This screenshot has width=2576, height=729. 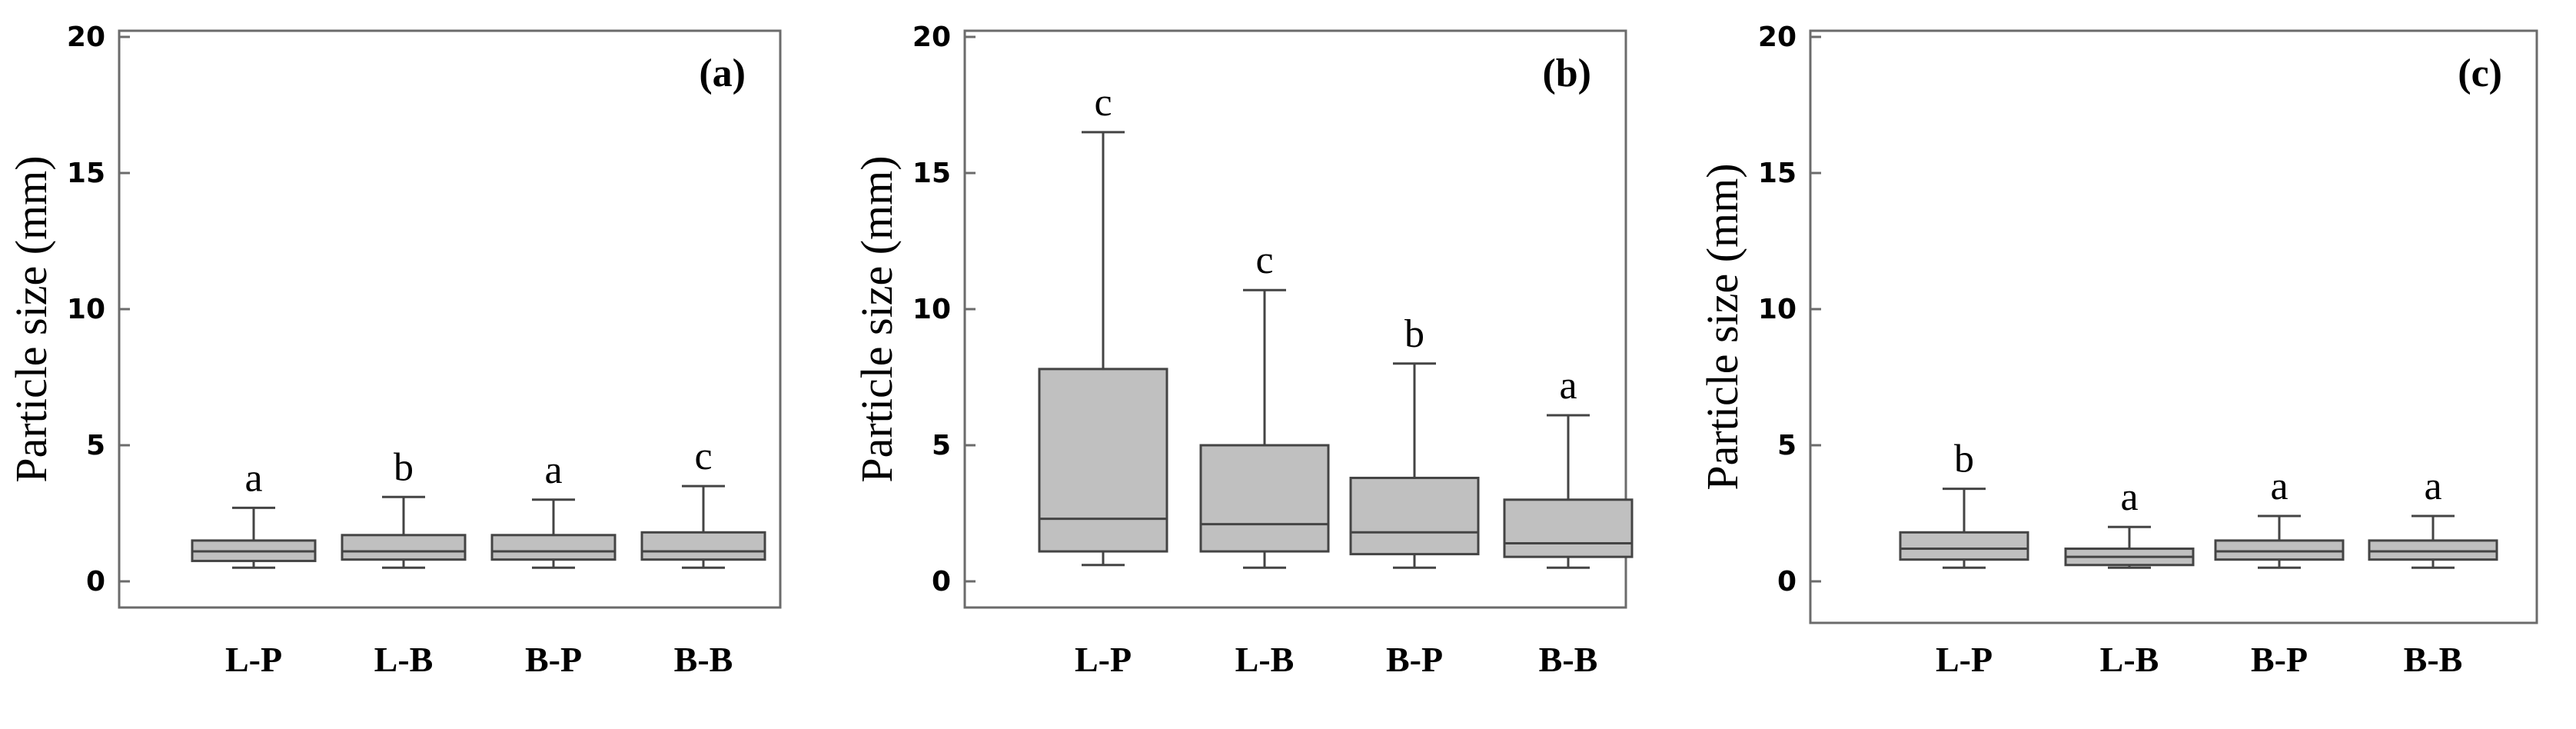 I want to click on box-B-P: b B-P, so click(x=1414, y=495).